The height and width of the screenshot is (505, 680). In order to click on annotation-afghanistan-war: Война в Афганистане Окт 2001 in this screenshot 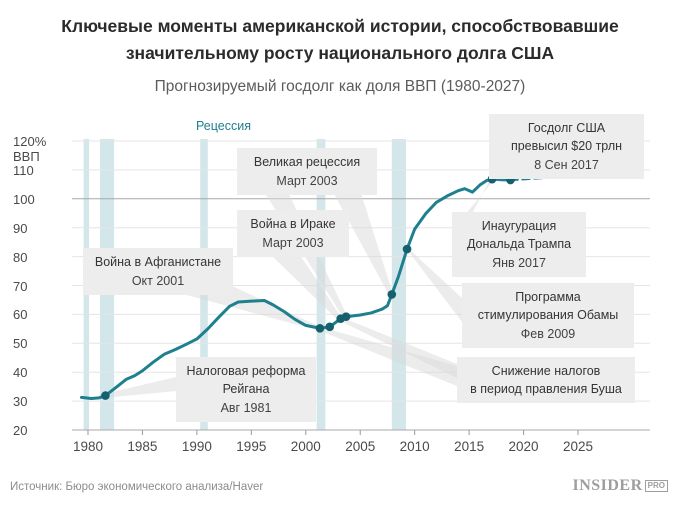, I will do `click(158, 271)`.